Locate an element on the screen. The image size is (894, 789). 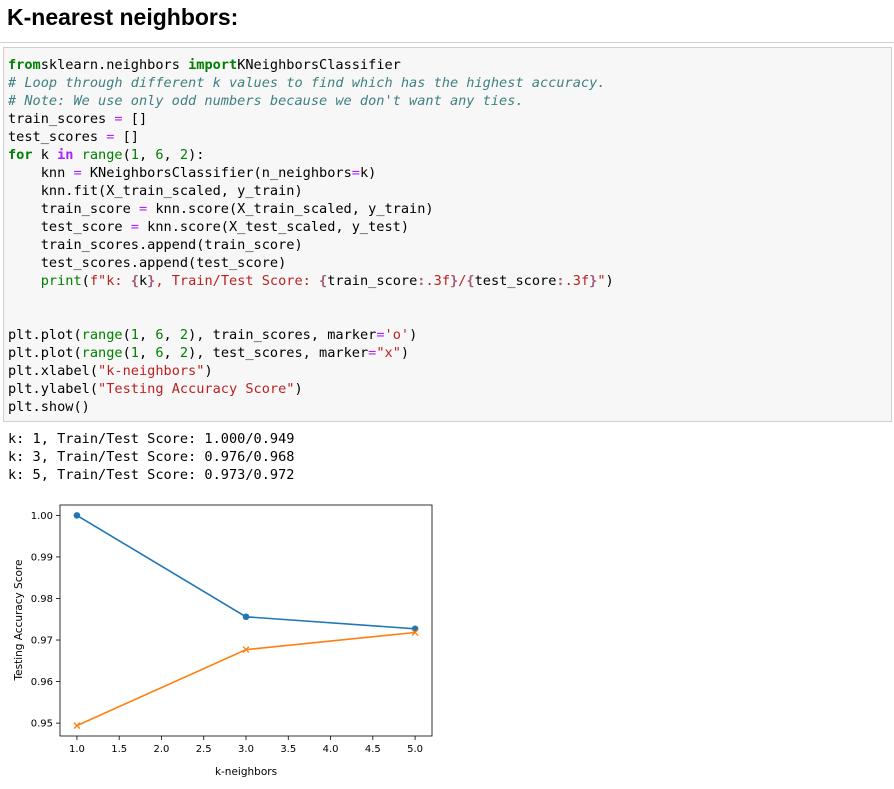
code-token: import is located at coordinates (213, 65).